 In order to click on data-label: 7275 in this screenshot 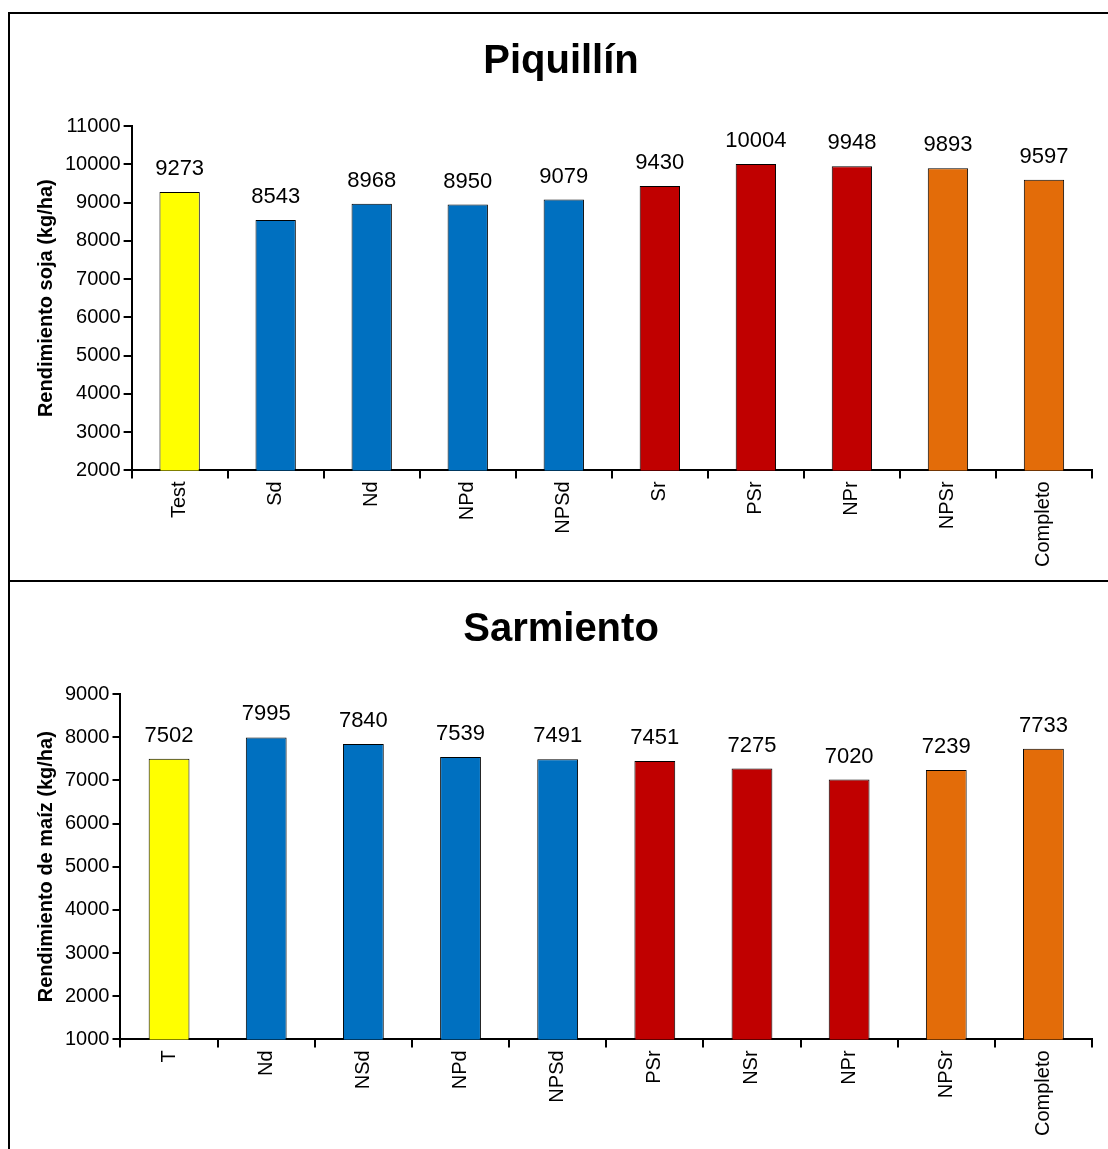, I will do `click(752, 744)`.